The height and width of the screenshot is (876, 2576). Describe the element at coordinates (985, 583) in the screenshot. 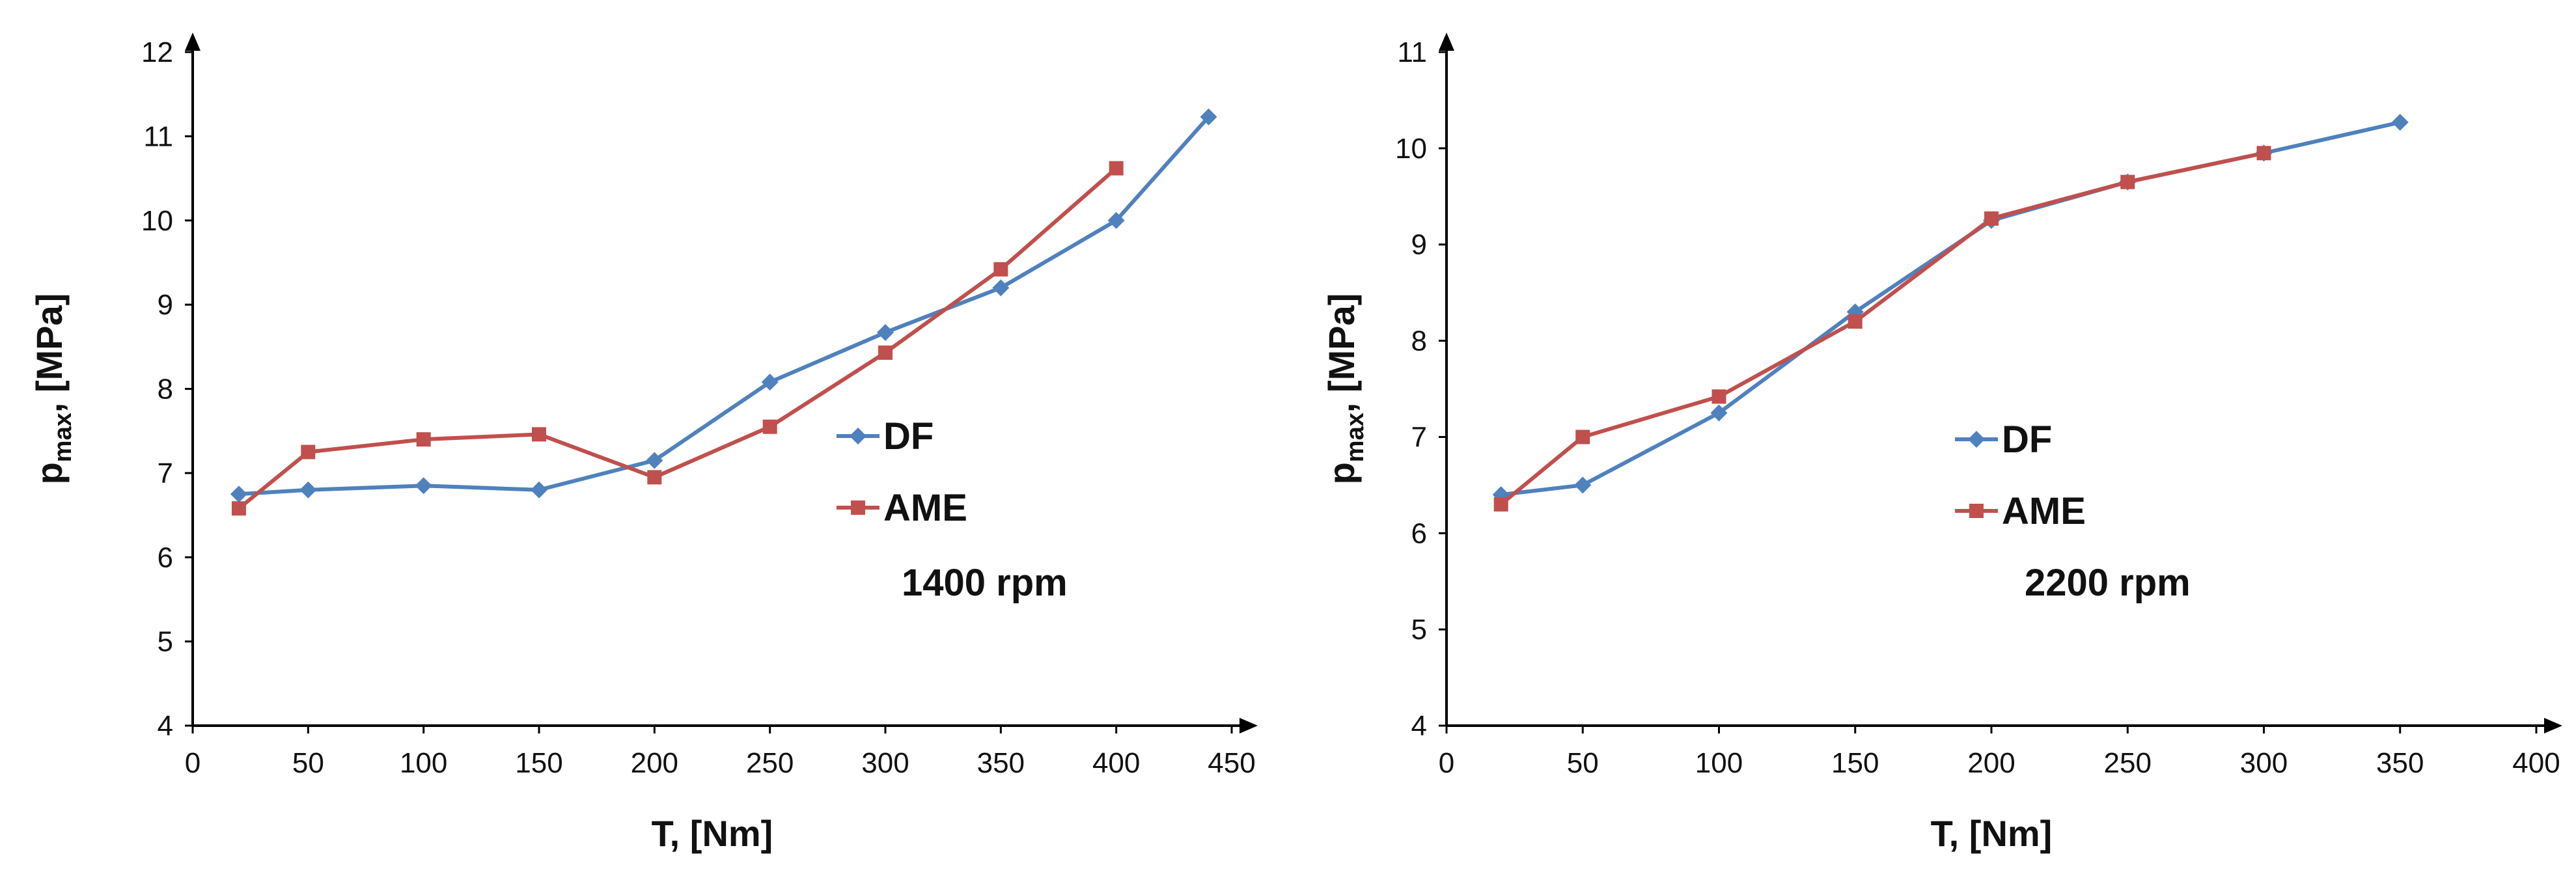

I see `rpm-annotation: 1400 rpm` at that location.